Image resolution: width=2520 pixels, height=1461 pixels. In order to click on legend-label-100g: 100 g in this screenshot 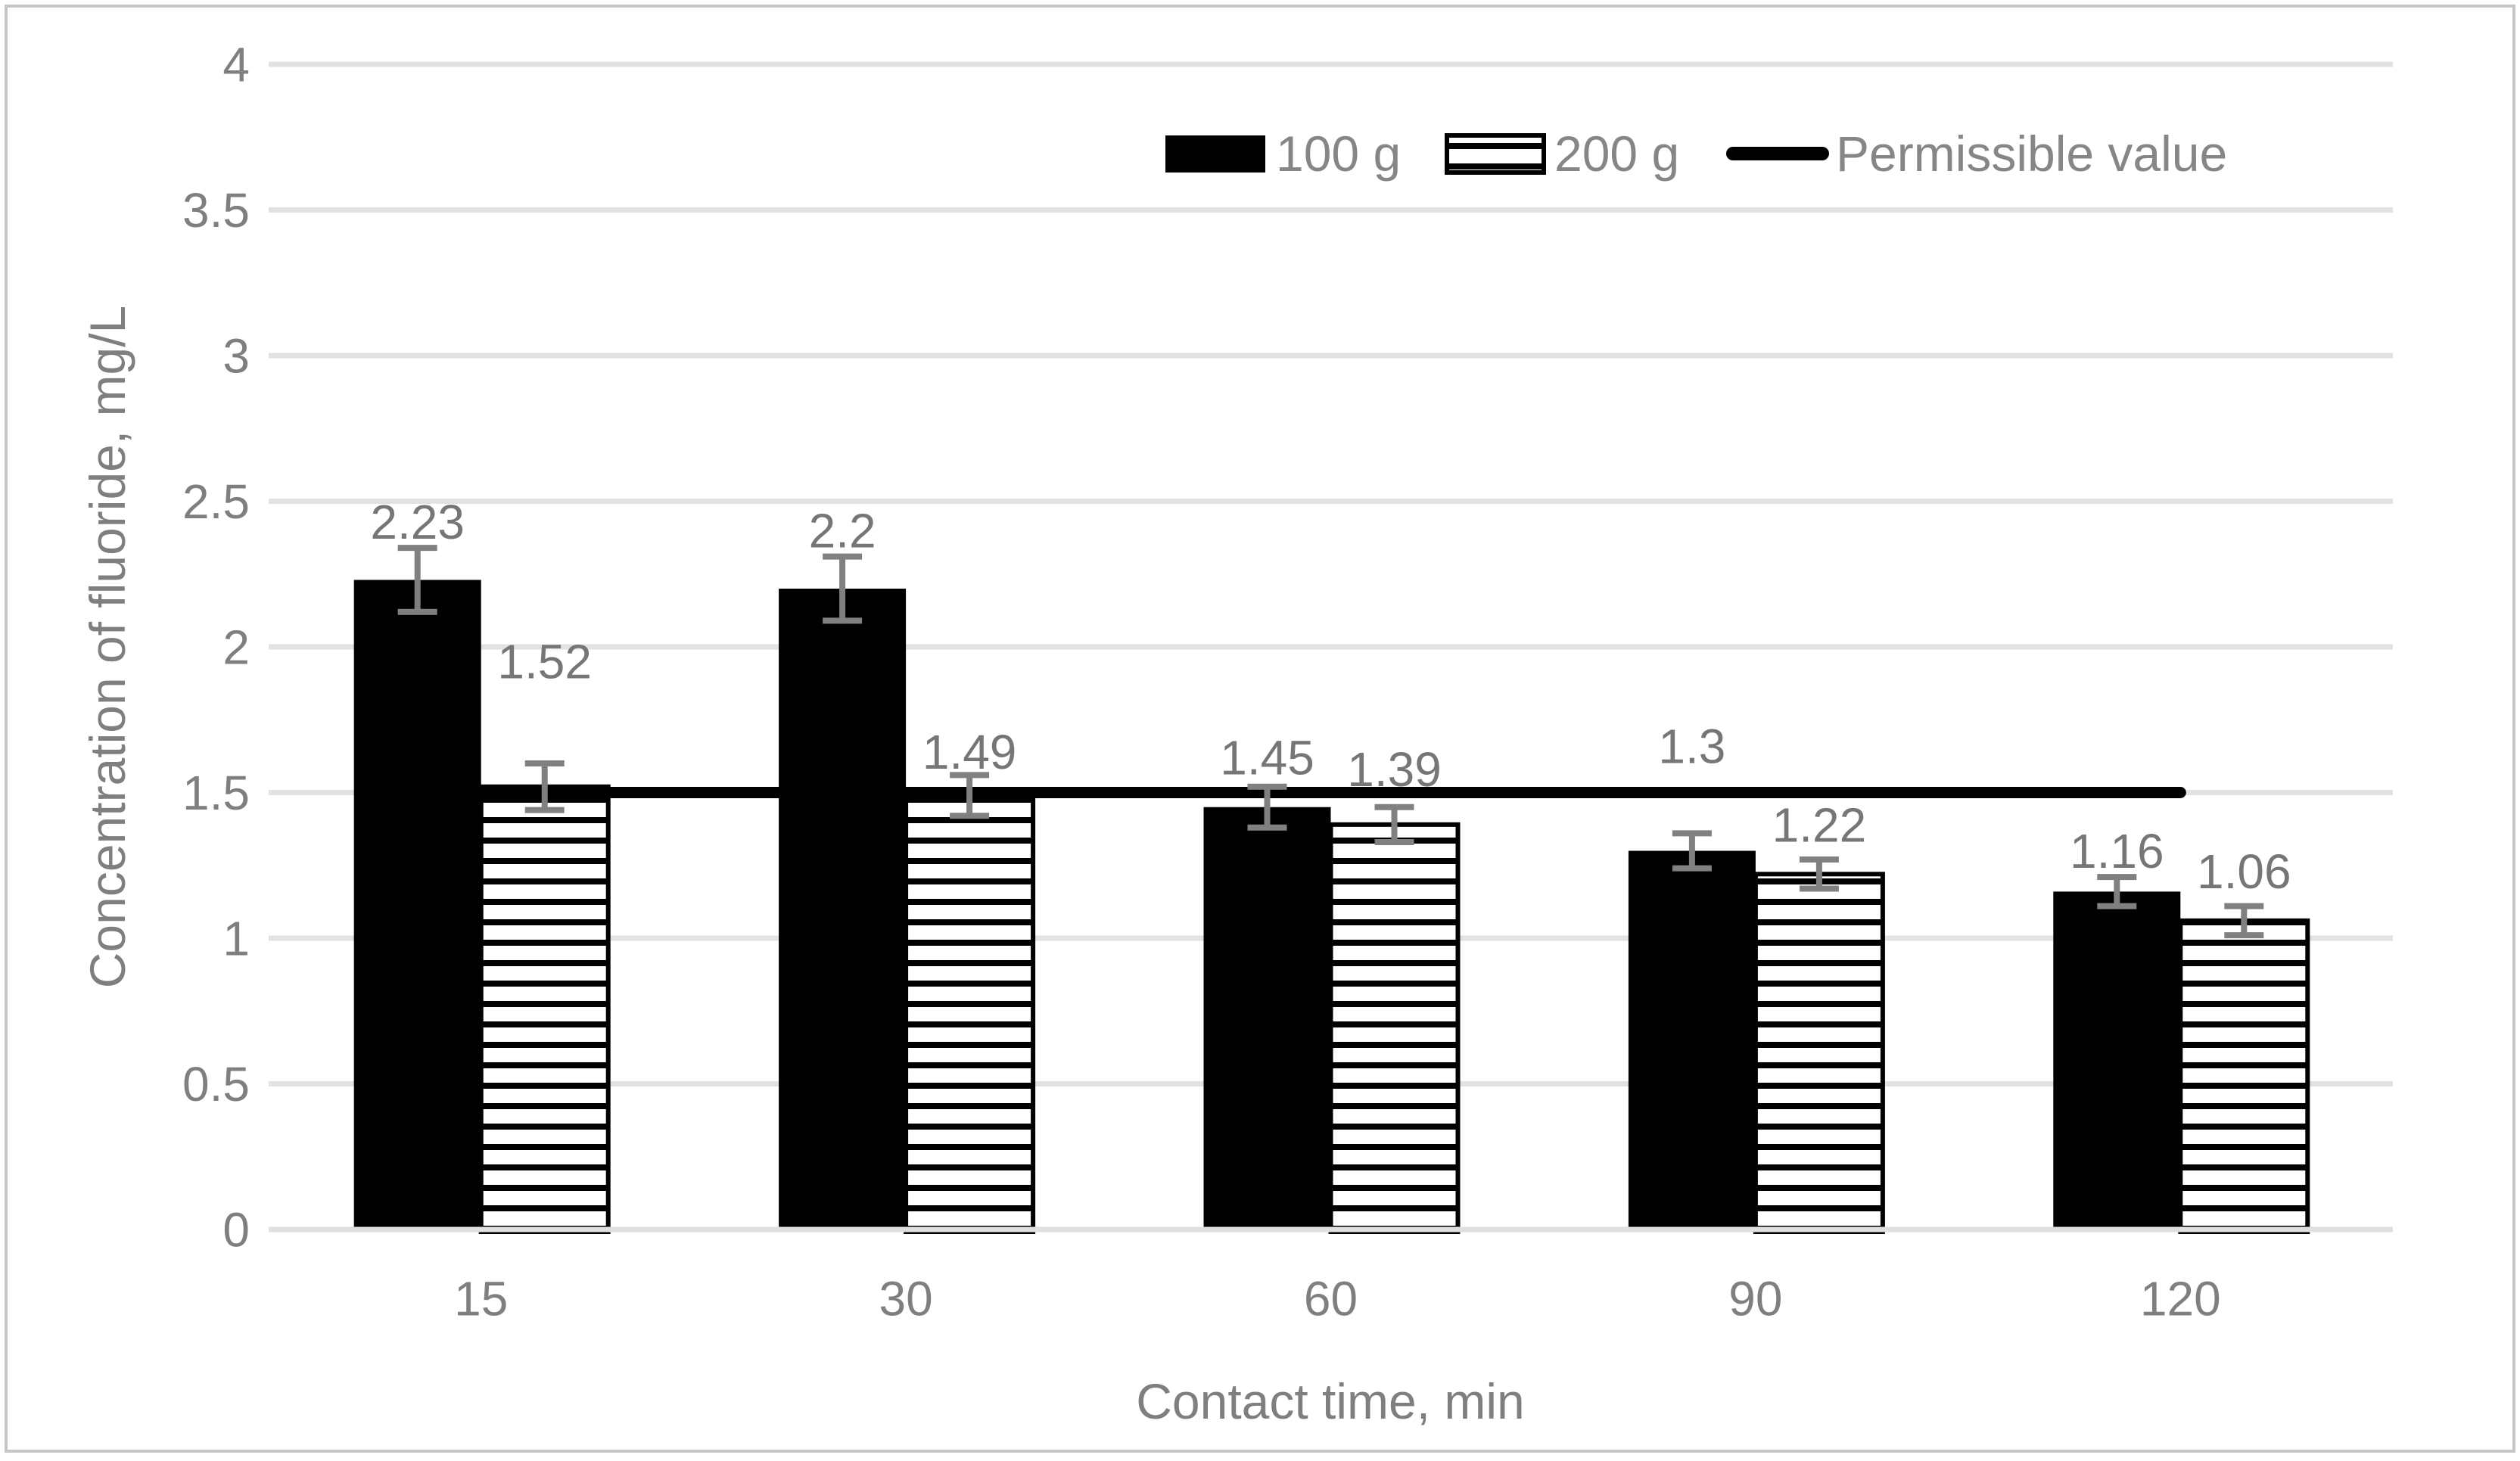, I will do `click(1338, 154)`.